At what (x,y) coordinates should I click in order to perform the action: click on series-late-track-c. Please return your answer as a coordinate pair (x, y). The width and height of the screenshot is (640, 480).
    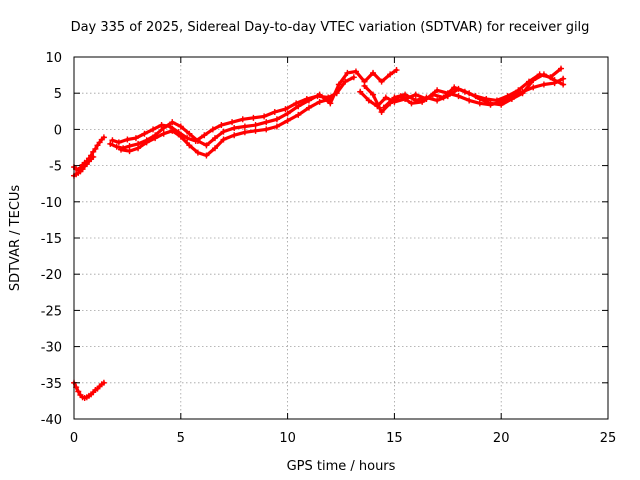
    Looking at the image, I should click on (473, 91).